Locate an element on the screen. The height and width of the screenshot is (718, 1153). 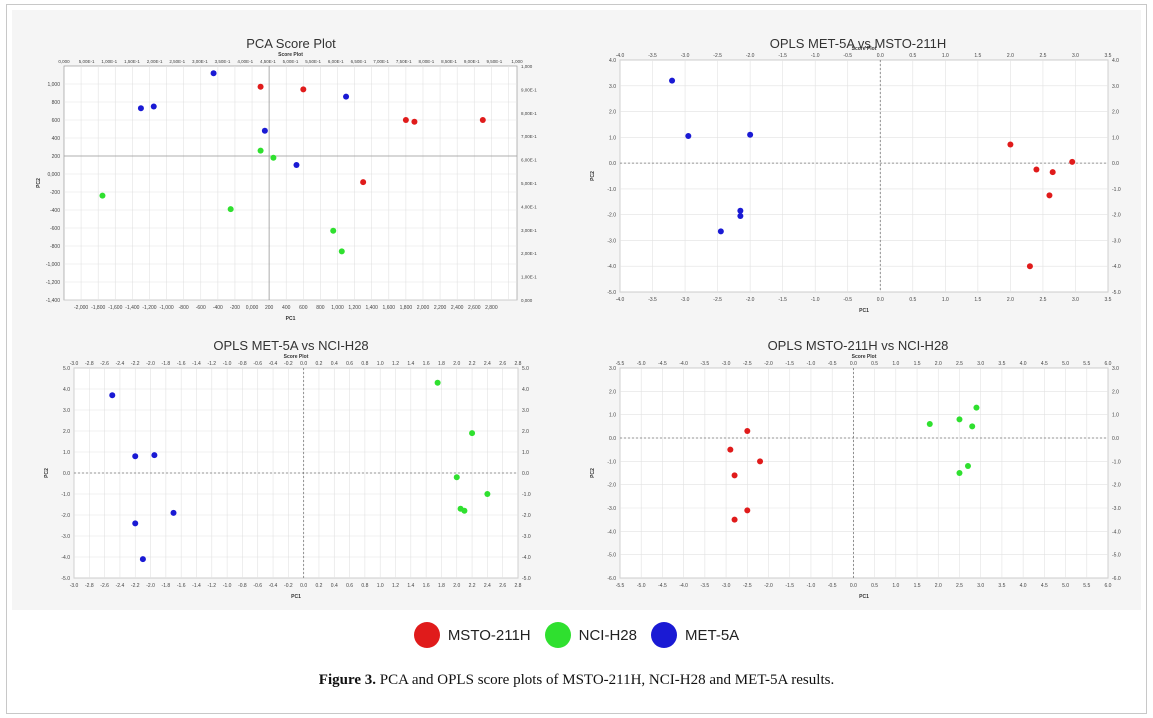
legend: MSTO-211H NCI-H28 MET-5A is located at coordinates (576, 635).